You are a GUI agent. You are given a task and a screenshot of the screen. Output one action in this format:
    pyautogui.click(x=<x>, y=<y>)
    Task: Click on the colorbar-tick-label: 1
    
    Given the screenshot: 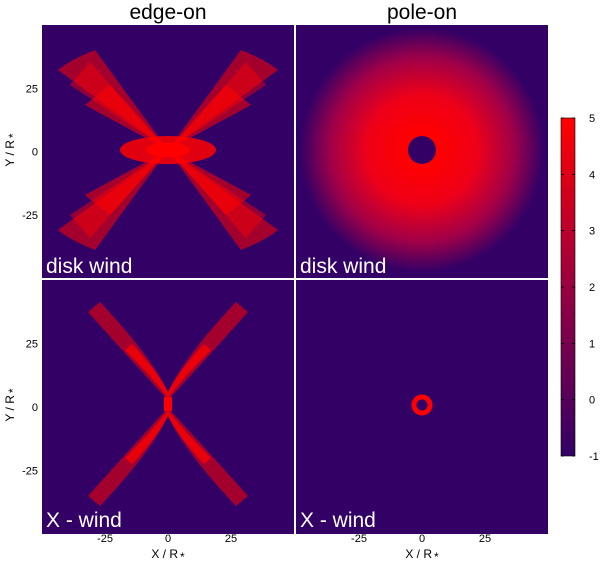 What is the action you would take?
    pyautogui.click(x=592, y=344)
    